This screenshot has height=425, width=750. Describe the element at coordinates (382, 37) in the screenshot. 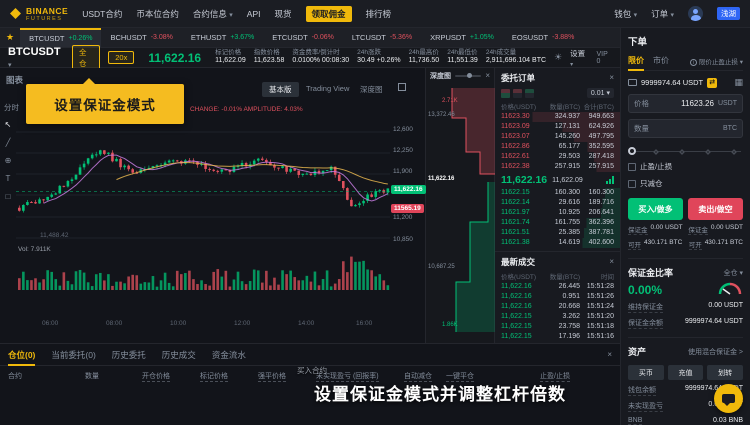

I see `ticker-ltcusdt: LTCUSDT -5.36%` at that location.